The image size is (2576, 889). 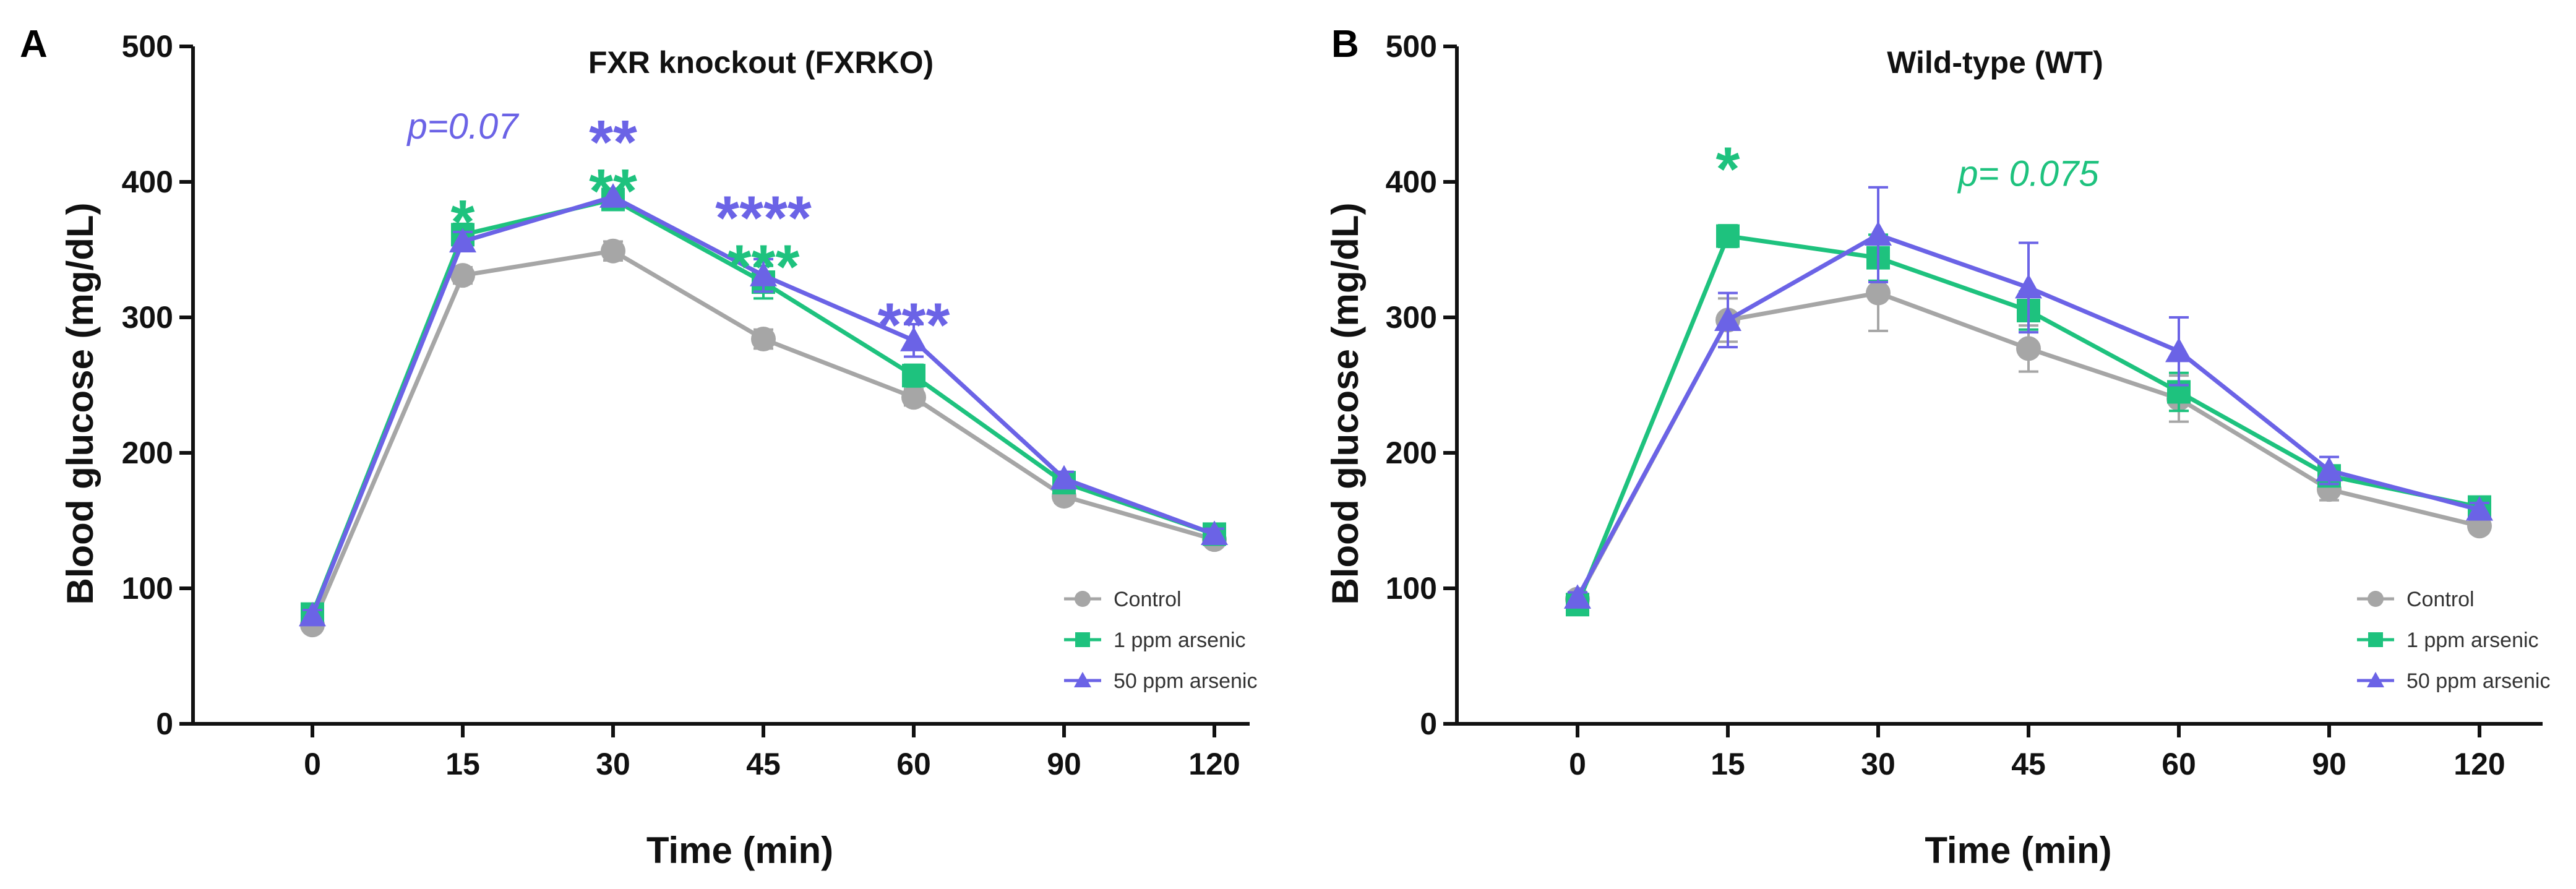 What do you see at coordinates (763, 437) in the screenshot?
I see `series-line` at bounding box center [763, 437].